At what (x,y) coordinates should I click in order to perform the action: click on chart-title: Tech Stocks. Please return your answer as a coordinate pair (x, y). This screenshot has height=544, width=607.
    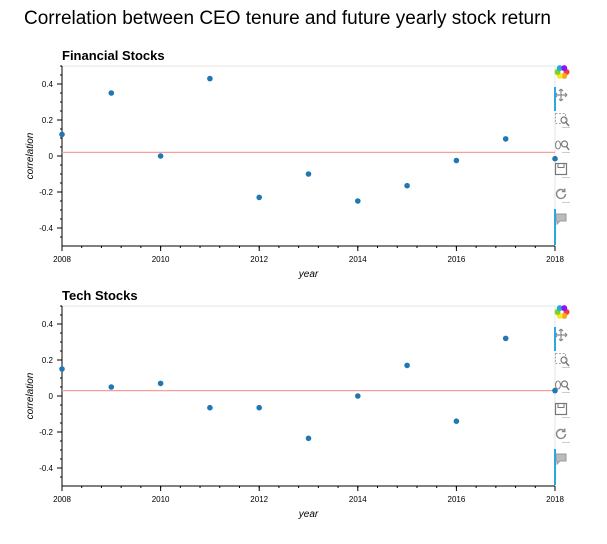
    Looking at the image, I should click on (100, 295).